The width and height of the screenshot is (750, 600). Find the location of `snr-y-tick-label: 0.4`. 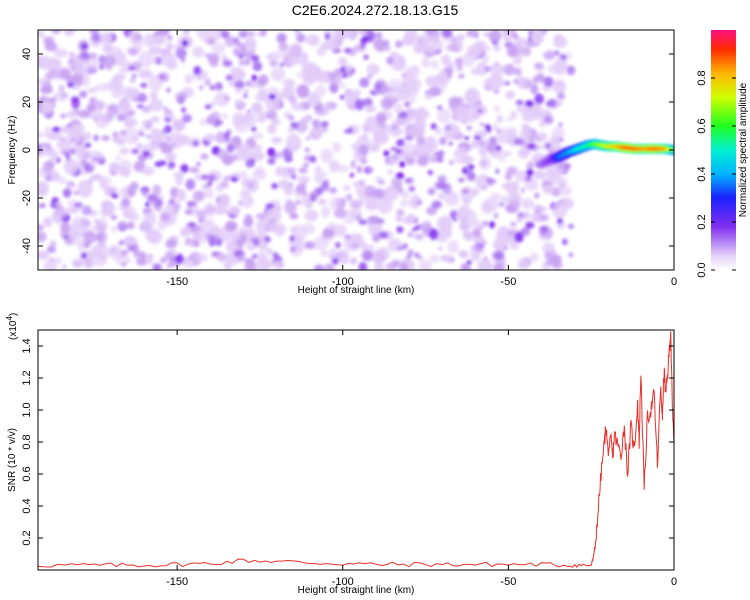

snr-y-tick-label: 0.4 is located at coordinates (27, 505).